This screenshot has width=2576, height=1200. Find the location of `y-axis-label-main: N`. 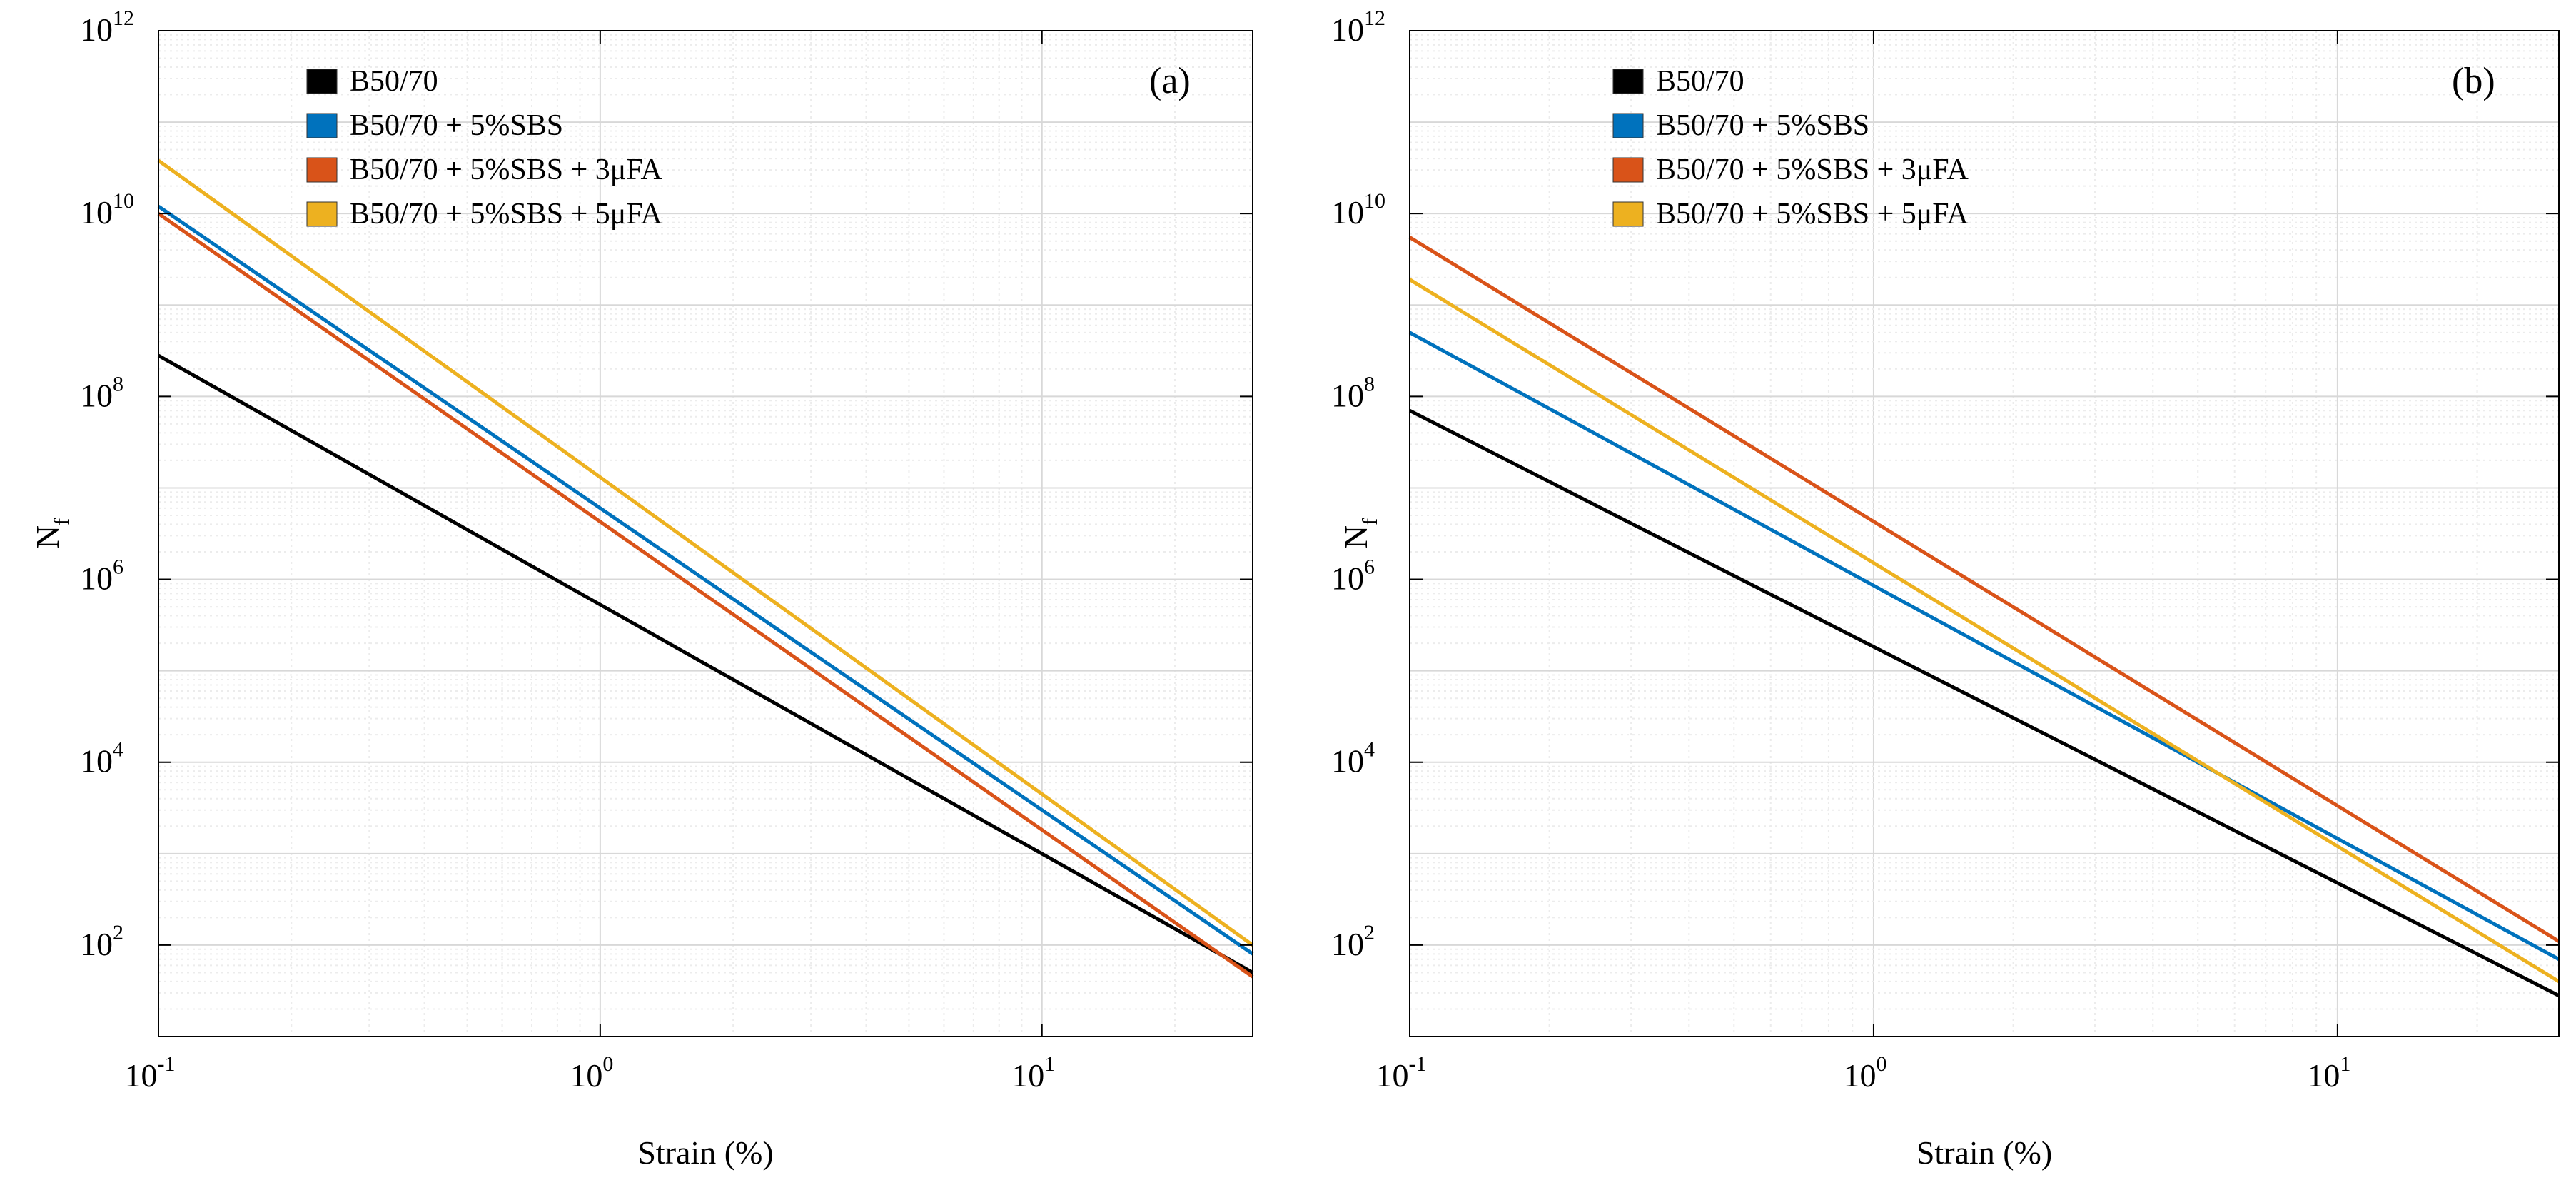

y-axis-label-main: N is located at coordinates (1356, 537).